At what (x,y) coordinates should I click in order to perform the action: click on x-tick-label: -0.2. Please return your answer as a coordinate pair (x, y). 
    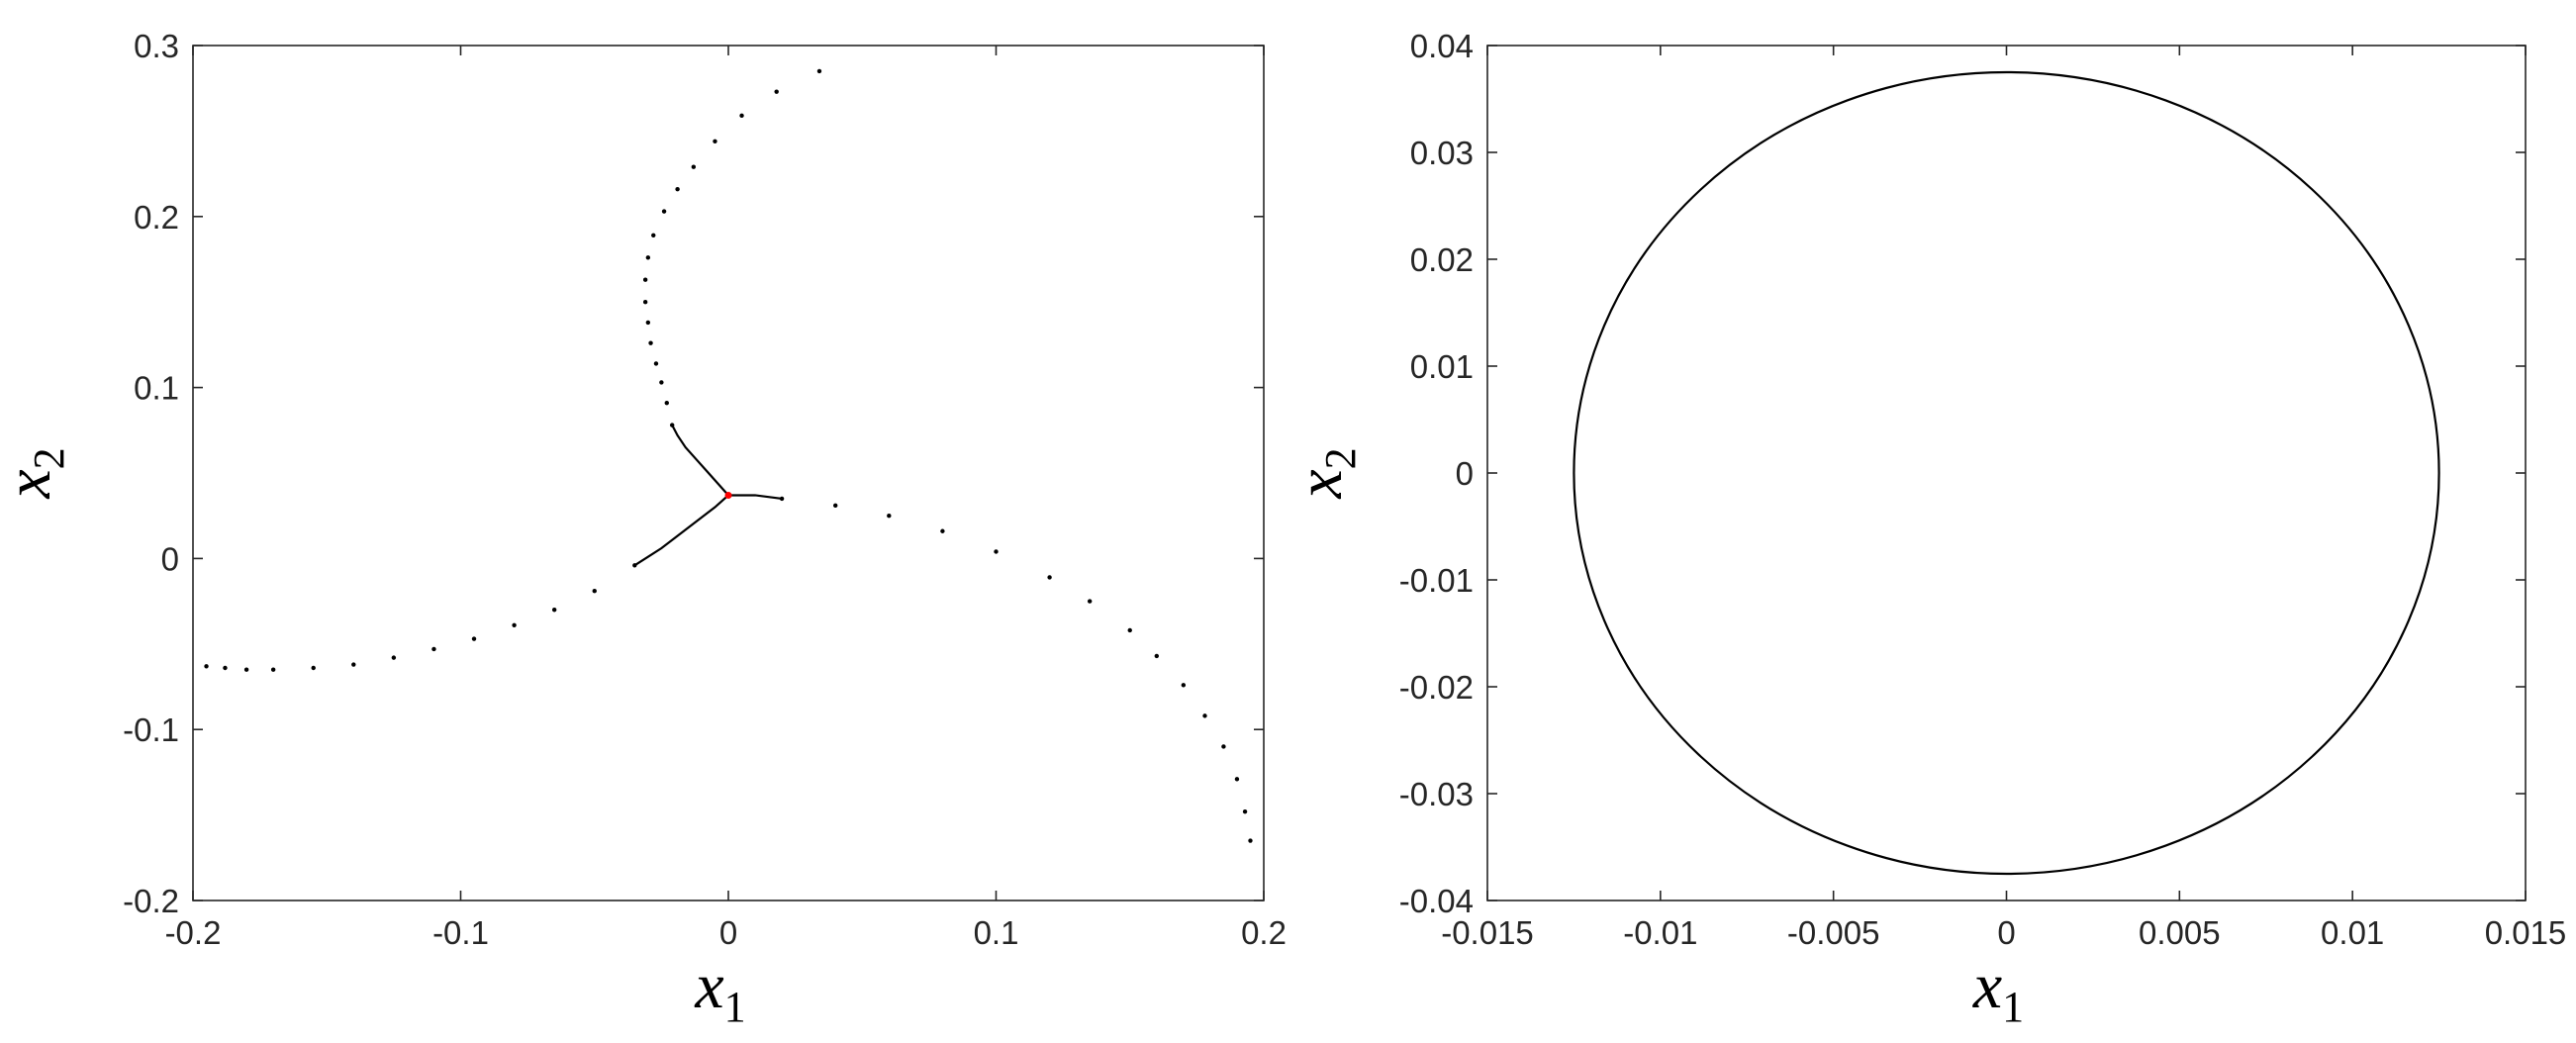
    Looking at the image, I should click on (193, 932).